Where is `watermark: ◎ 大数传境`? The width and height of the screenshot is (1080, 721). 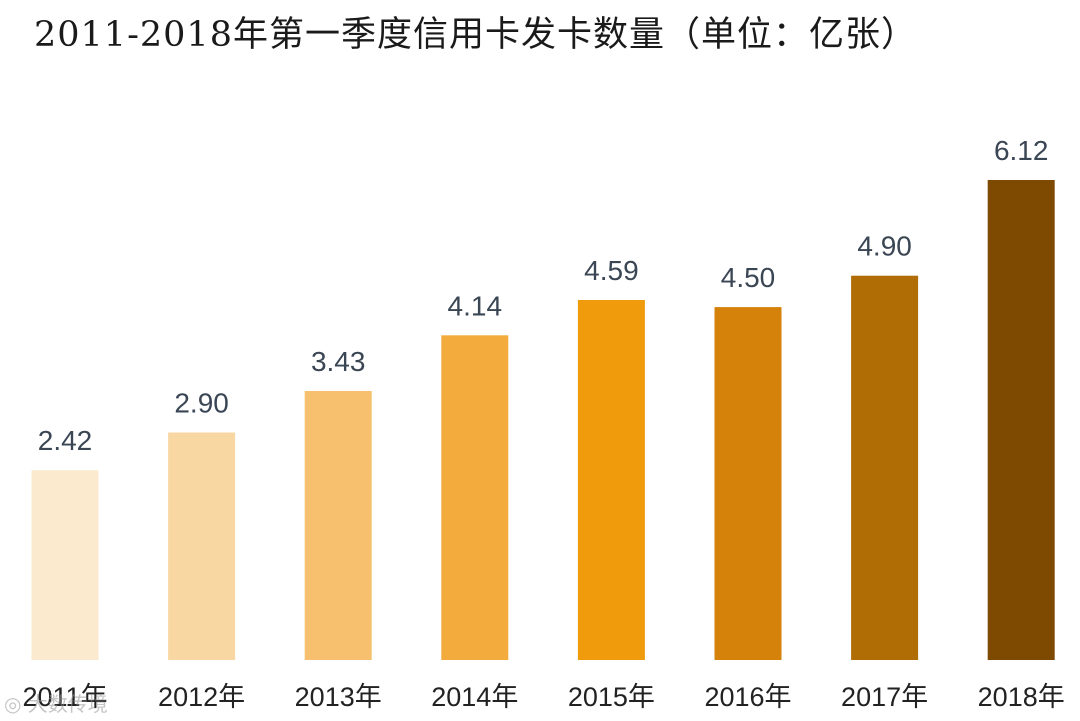
watermark: ◎ 大数传境 is located at coordinates (56, 704).